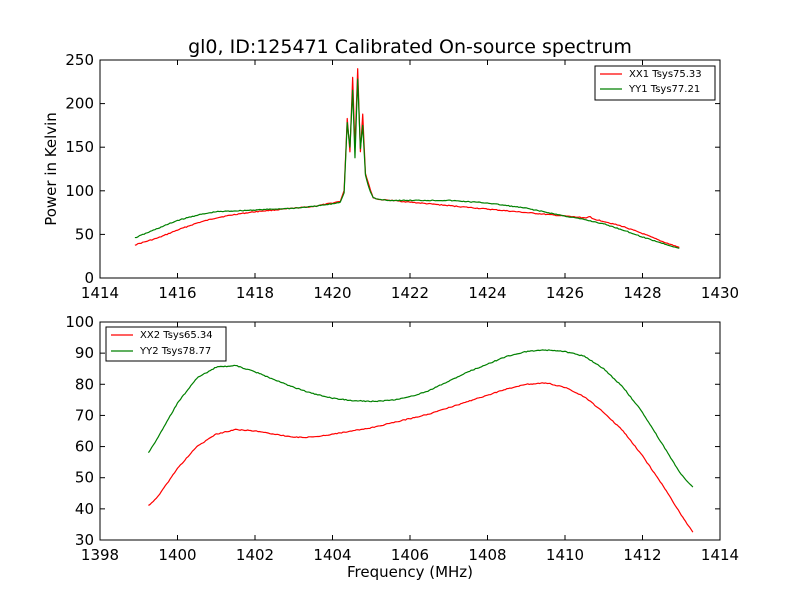  I want to click on top-x-tick-label: 1430, so click(720, 293).